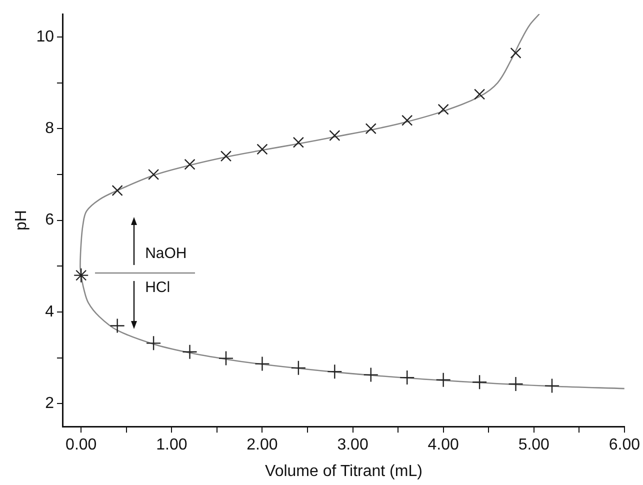 The image size is (643, 485). I want to click on y-tick-label: 10, so click(45, 37).